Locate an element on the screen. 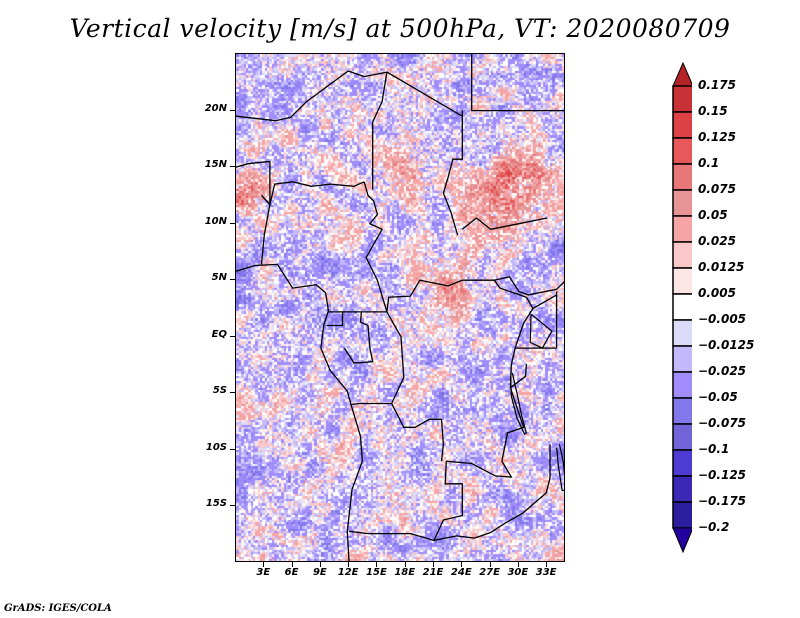 The height and width of the screenshot is (618, 800). colorbar-level-label: 0.05 is located at coordinates (713, 215).